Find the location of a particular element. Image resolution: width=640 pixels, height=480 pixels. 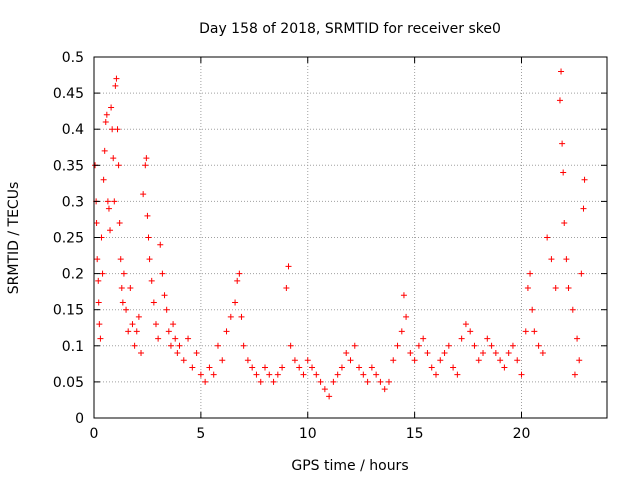

y-tick-label: 0.15 is located at coordinates (68, 311).